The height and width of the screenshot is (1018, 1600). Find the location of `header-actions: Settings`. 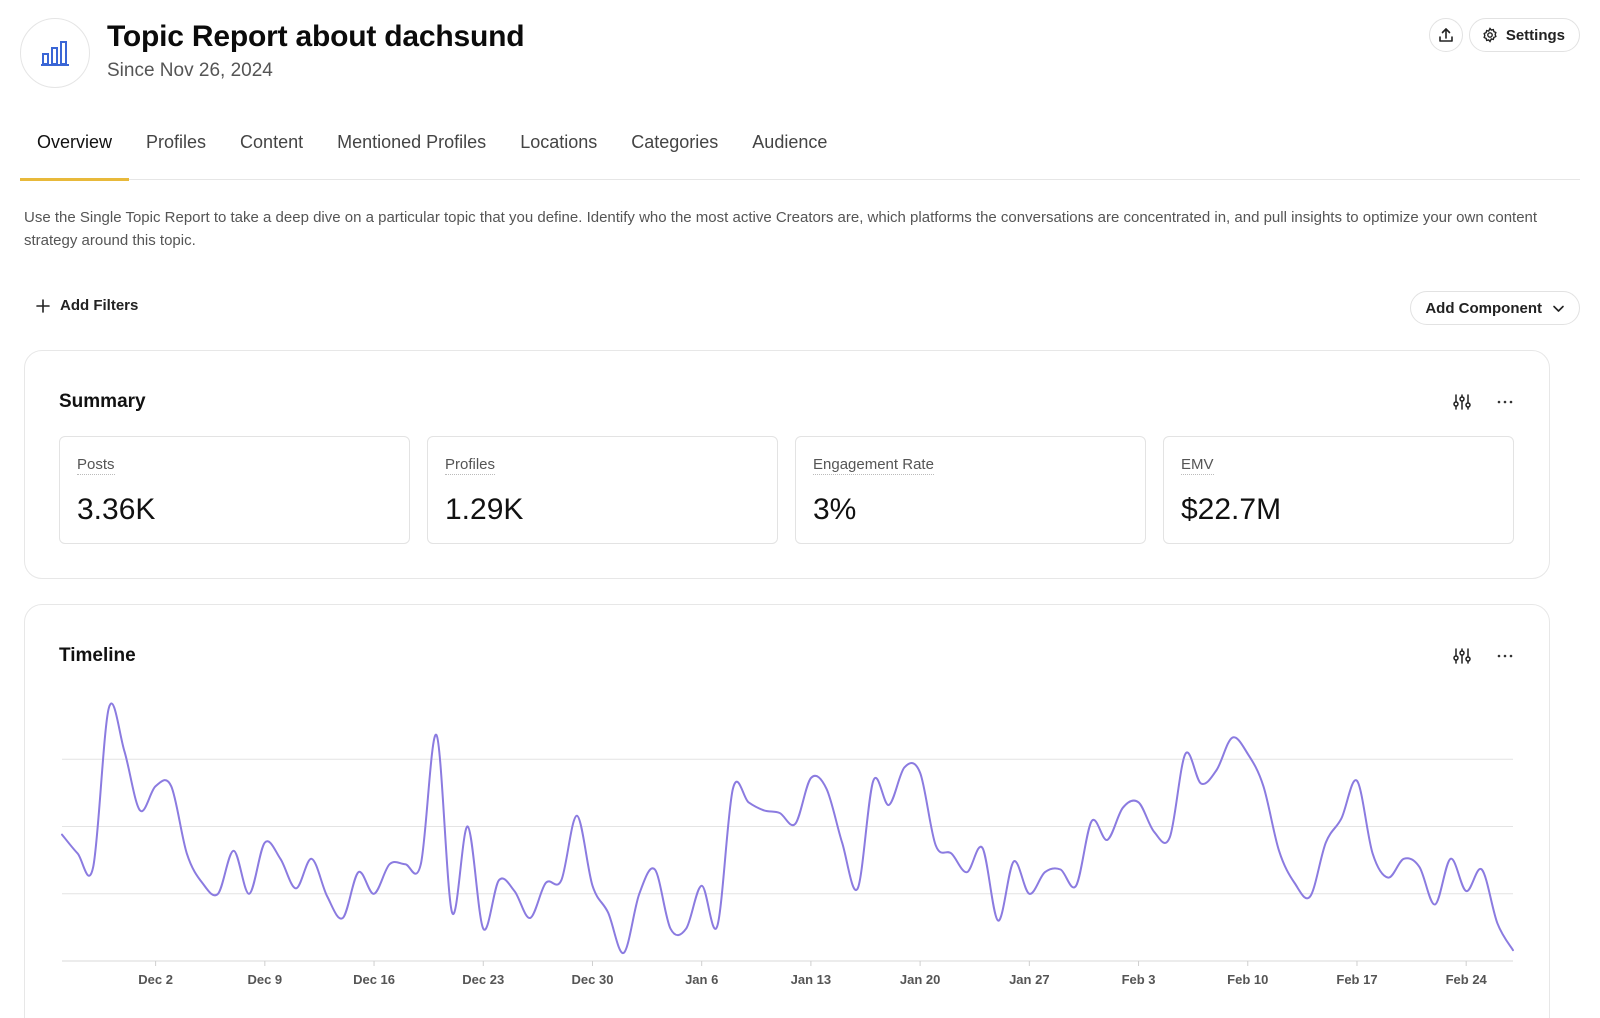

header-actions: Settings is located at coordinates (1504, 35).